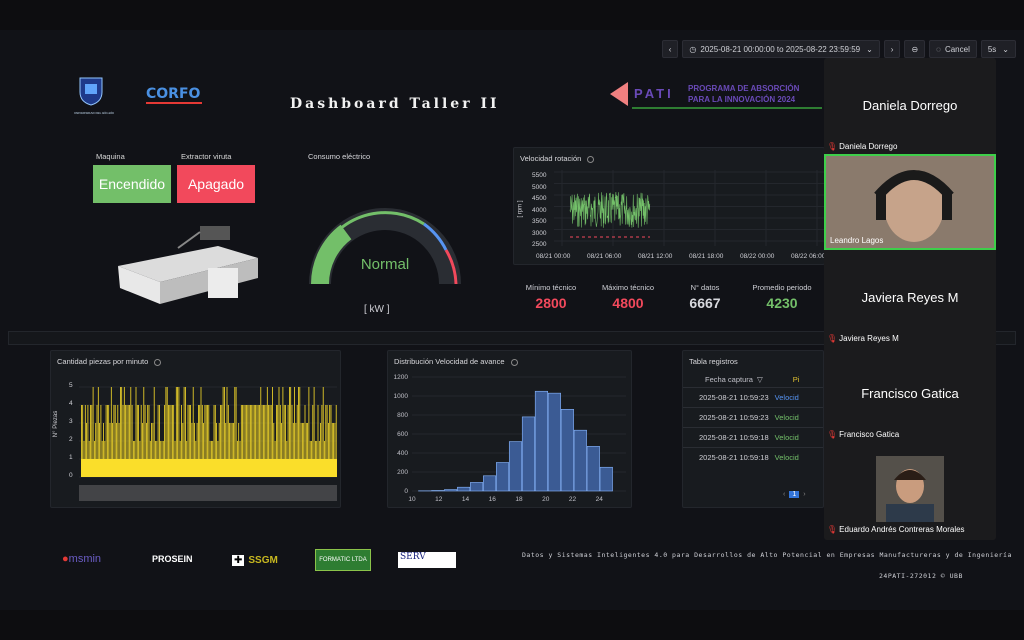 The width and height of the screenshot is (1024, 640). Describe the element at coordinates (670, 49) in the screenshot. I see `time-back-button: ‹` at that location.